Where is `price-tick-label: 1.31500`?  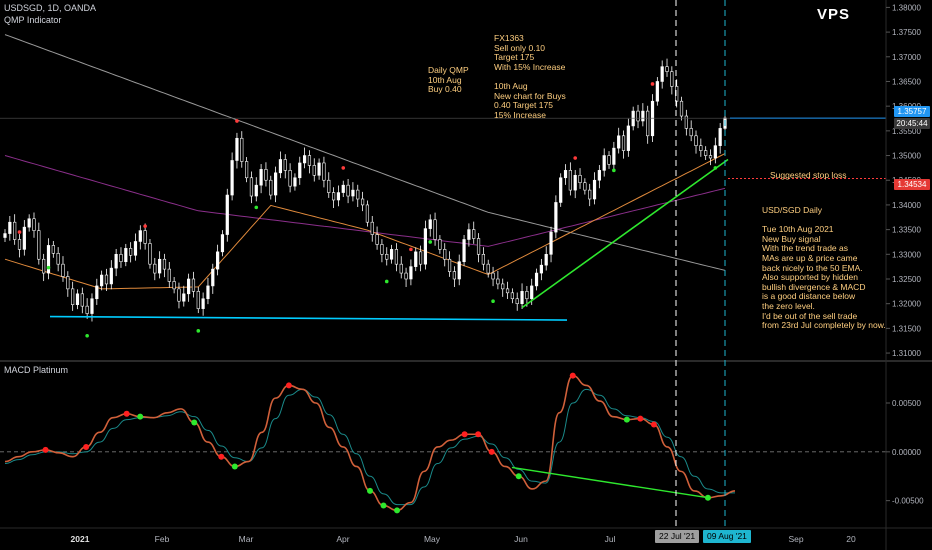 price-tick-label: 1.31500 is located at coordinates (906, 328).